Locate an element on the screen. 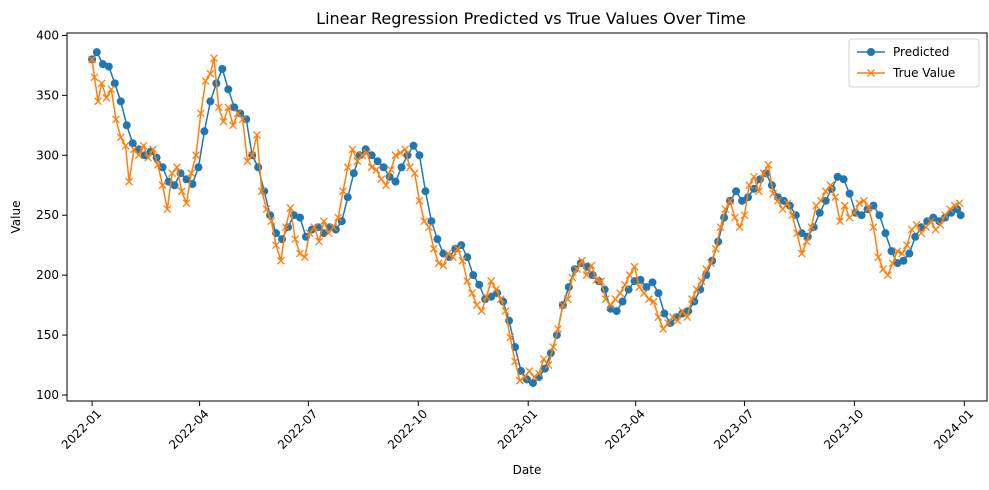 The width and height of the screenshot is (989, 490). y-tick-label: 250 is located at coordinates (47, 215).